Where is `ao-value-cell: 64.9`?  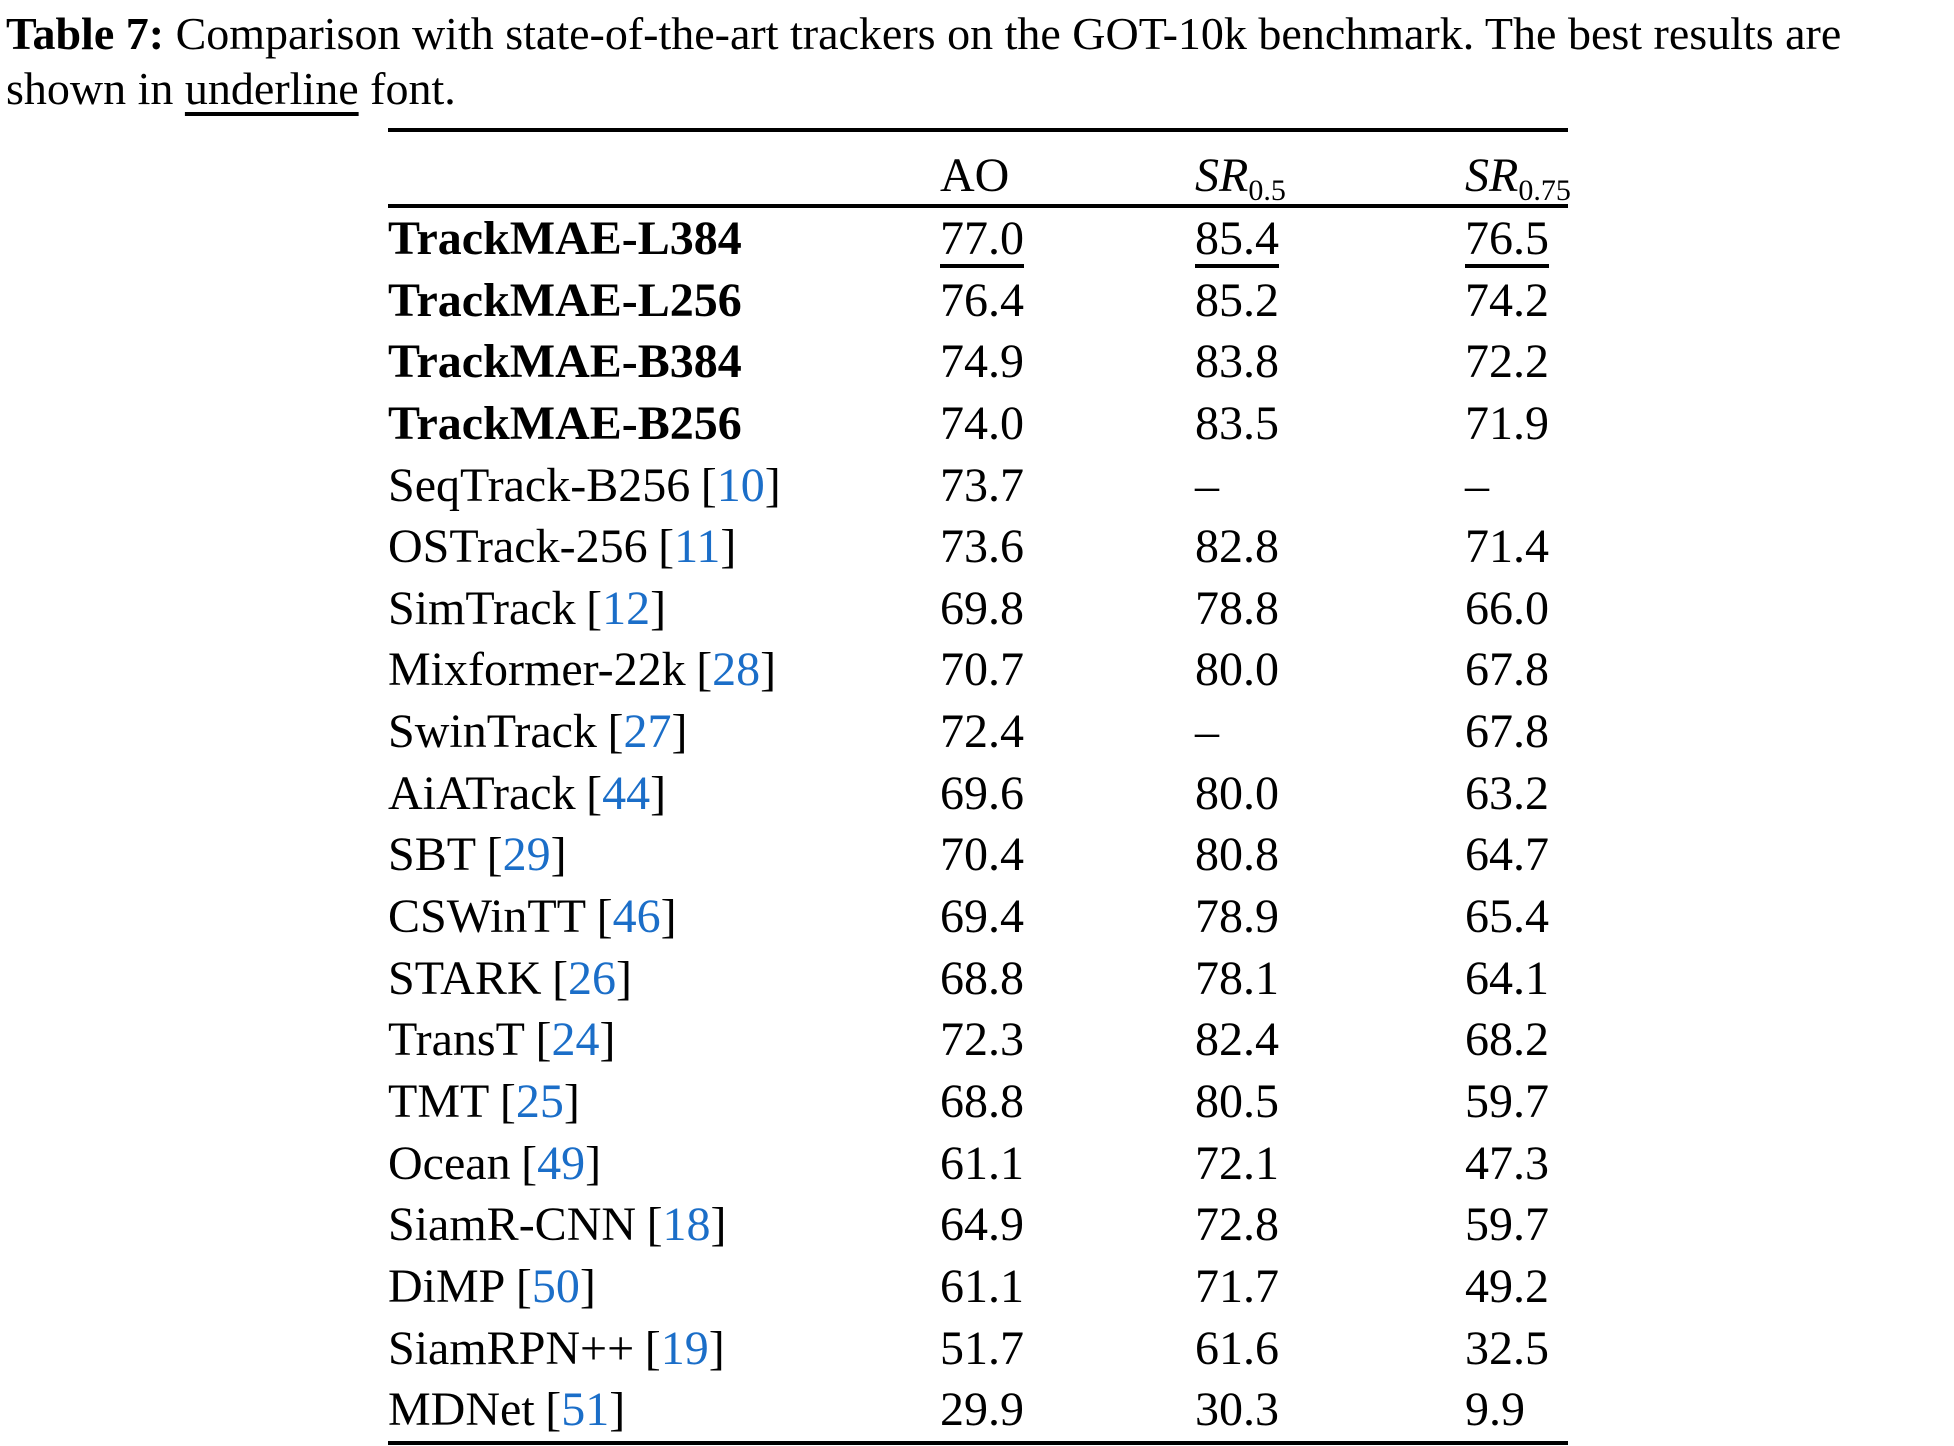 ao-value-cell: 64.9 is located at coordinates (1067, 1225).